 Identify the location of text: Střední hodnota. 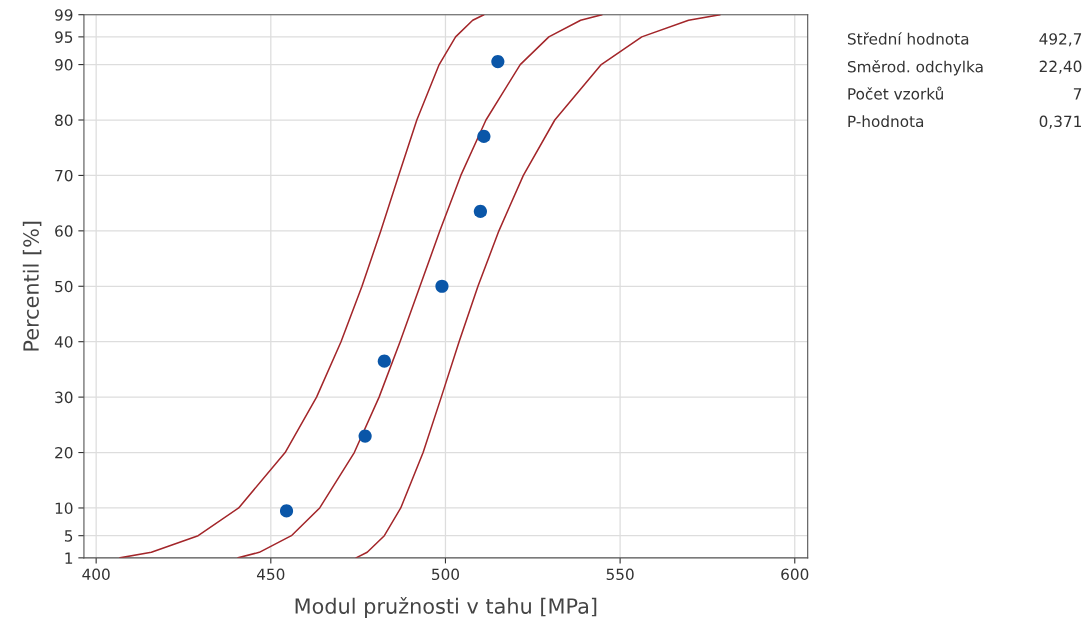
(908, 38).